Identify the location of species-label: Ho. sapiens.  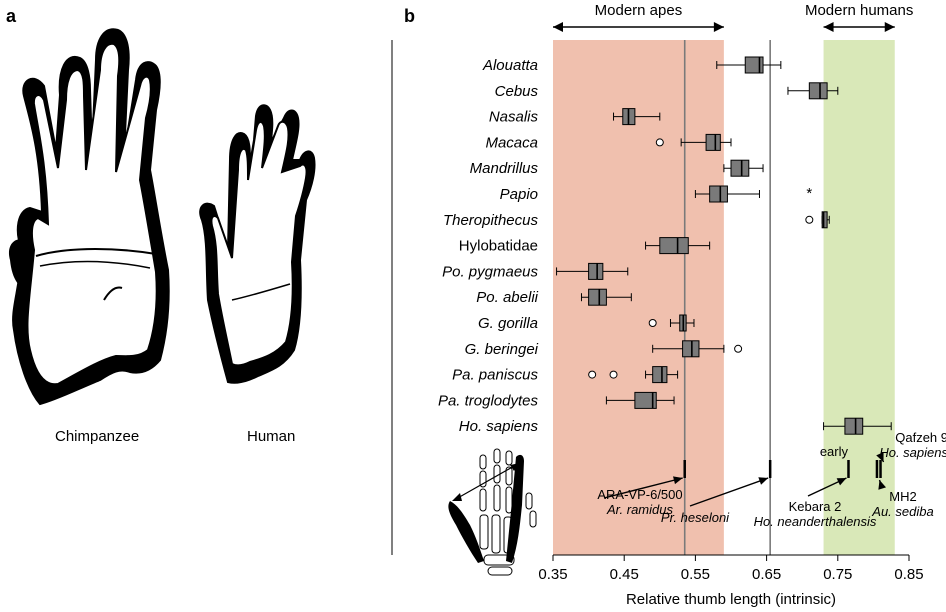
(499, 426).